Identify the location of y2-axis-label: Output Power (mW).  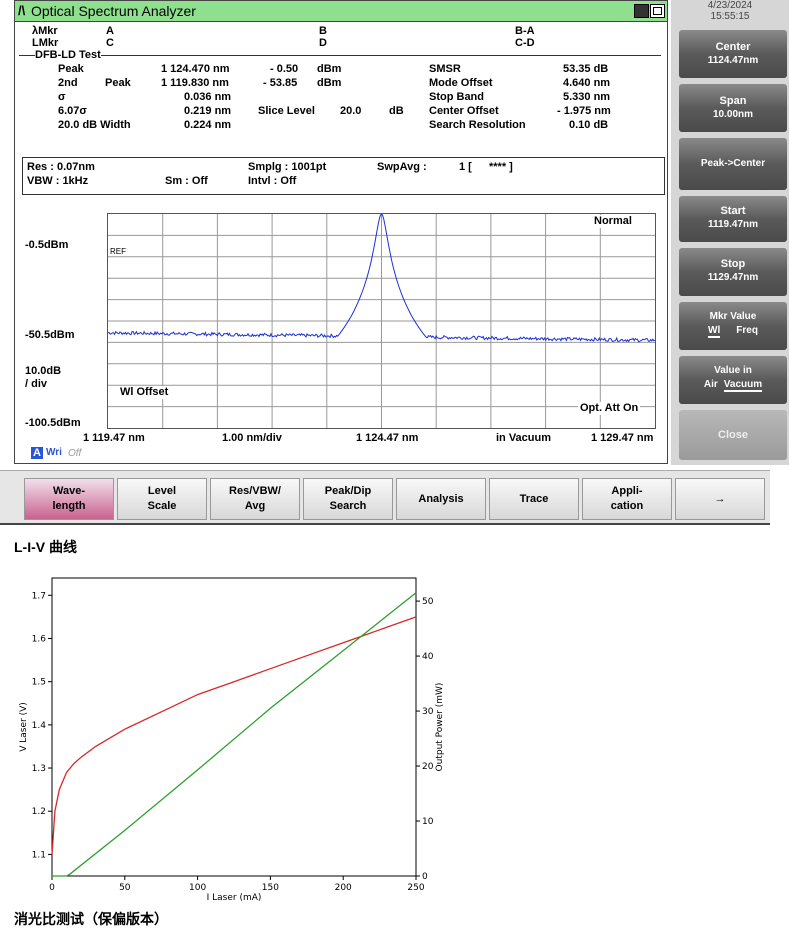
(440, 727).